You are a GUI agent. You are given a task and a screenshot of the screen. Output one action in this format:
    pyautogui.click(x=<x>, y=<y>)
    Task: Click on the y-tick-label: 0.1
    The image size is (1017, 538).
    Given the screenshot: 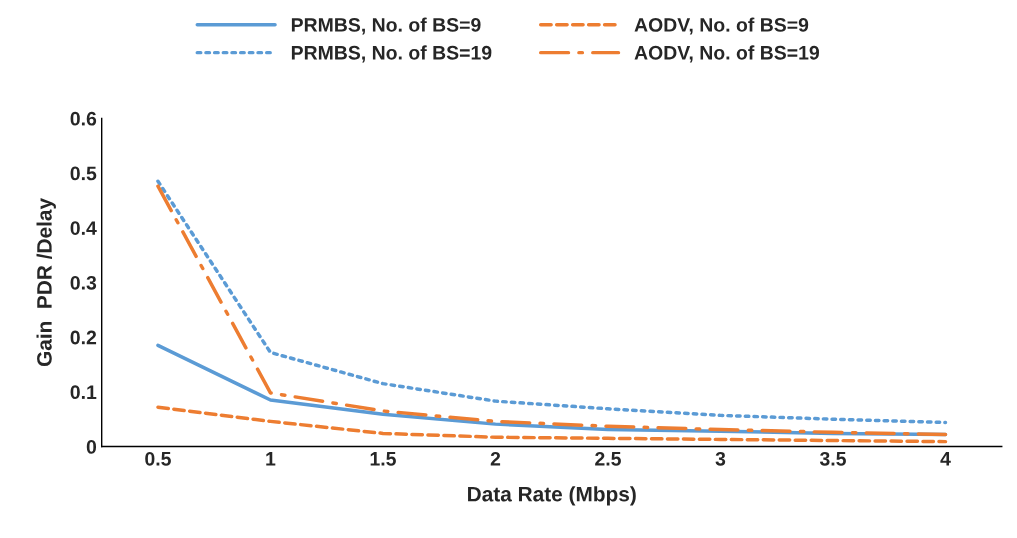 What is the action you would take?
    pyautogui.click(x=83, y=392)
    